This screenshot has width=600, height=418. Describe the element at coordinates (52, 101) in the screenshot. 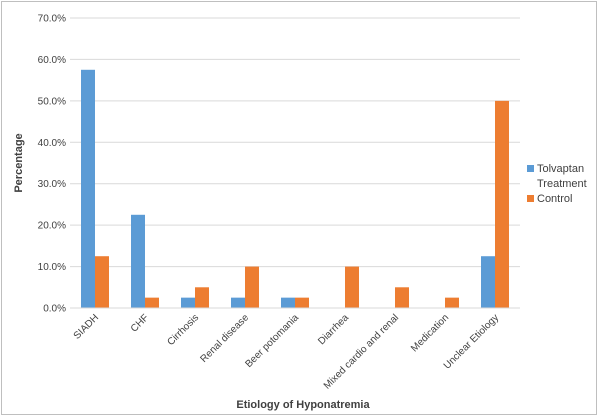

I see `y-tick-label: 50.0%` at that location.